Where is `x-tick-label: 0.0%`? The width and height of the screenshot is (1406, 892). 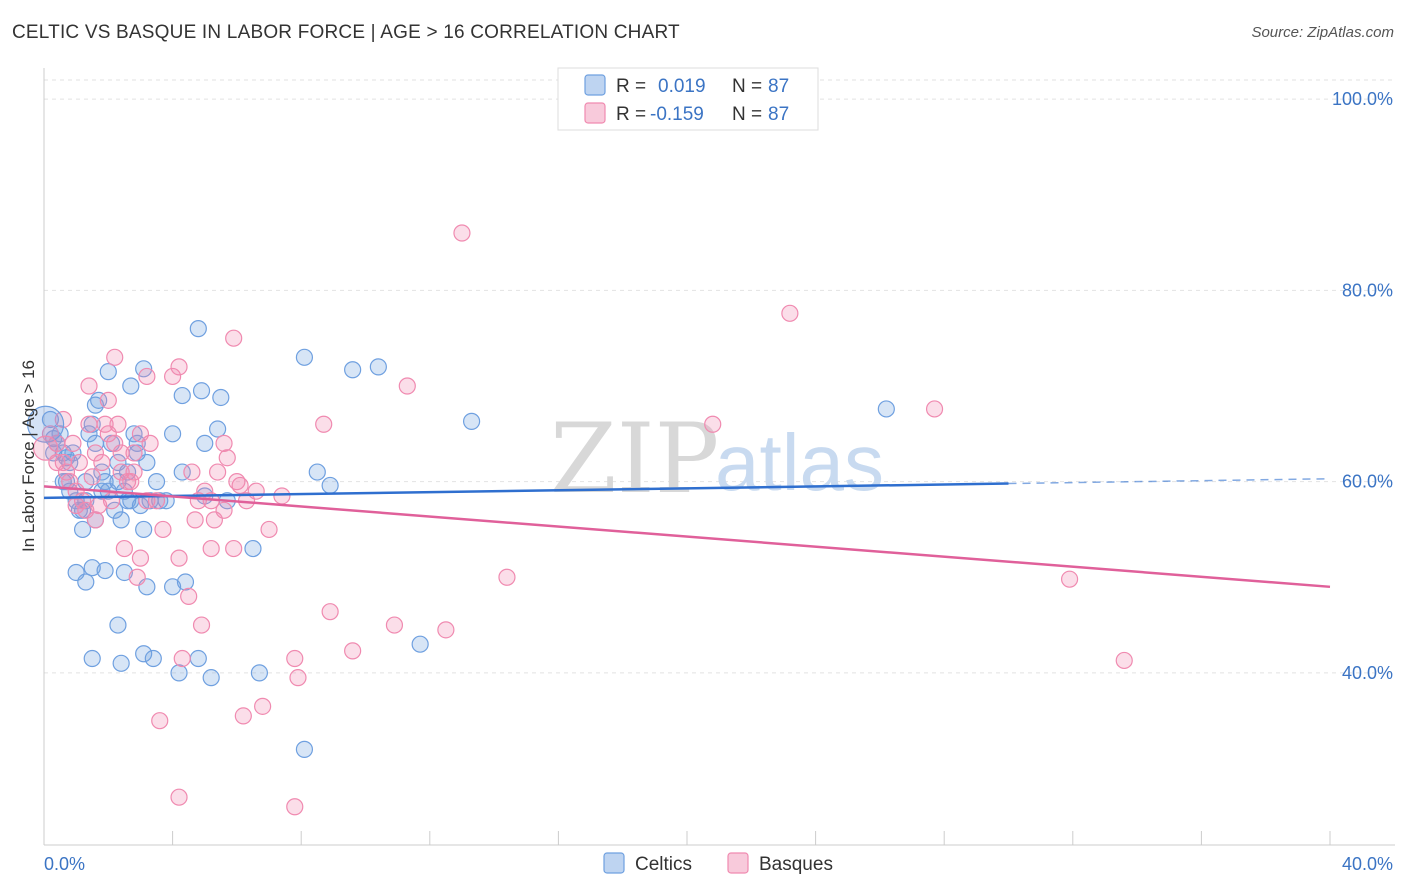 x-tick-label: 0.0% is located at coordinates (64, 864).